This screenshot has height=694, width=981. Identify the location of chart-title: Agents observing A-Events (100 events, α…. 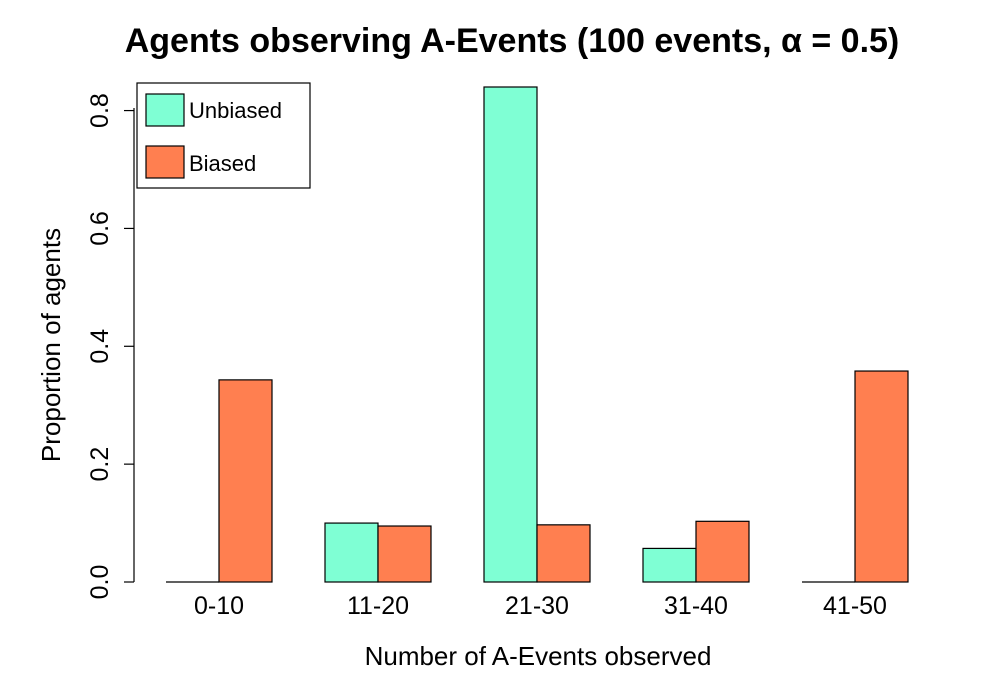
(512, 41).